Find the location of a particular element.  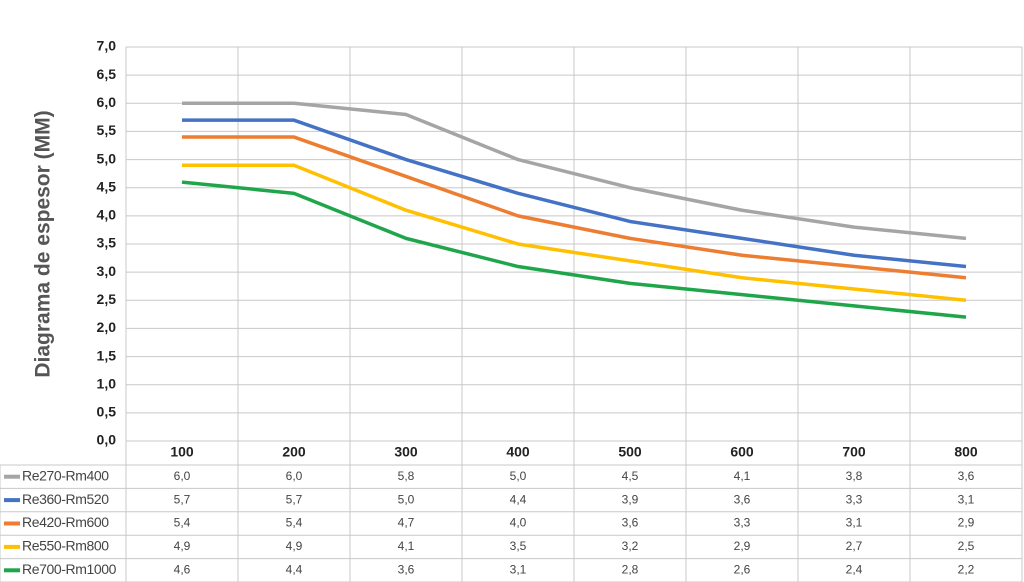

y-tick-label: 4,5 is located at coordinates (107, 186).